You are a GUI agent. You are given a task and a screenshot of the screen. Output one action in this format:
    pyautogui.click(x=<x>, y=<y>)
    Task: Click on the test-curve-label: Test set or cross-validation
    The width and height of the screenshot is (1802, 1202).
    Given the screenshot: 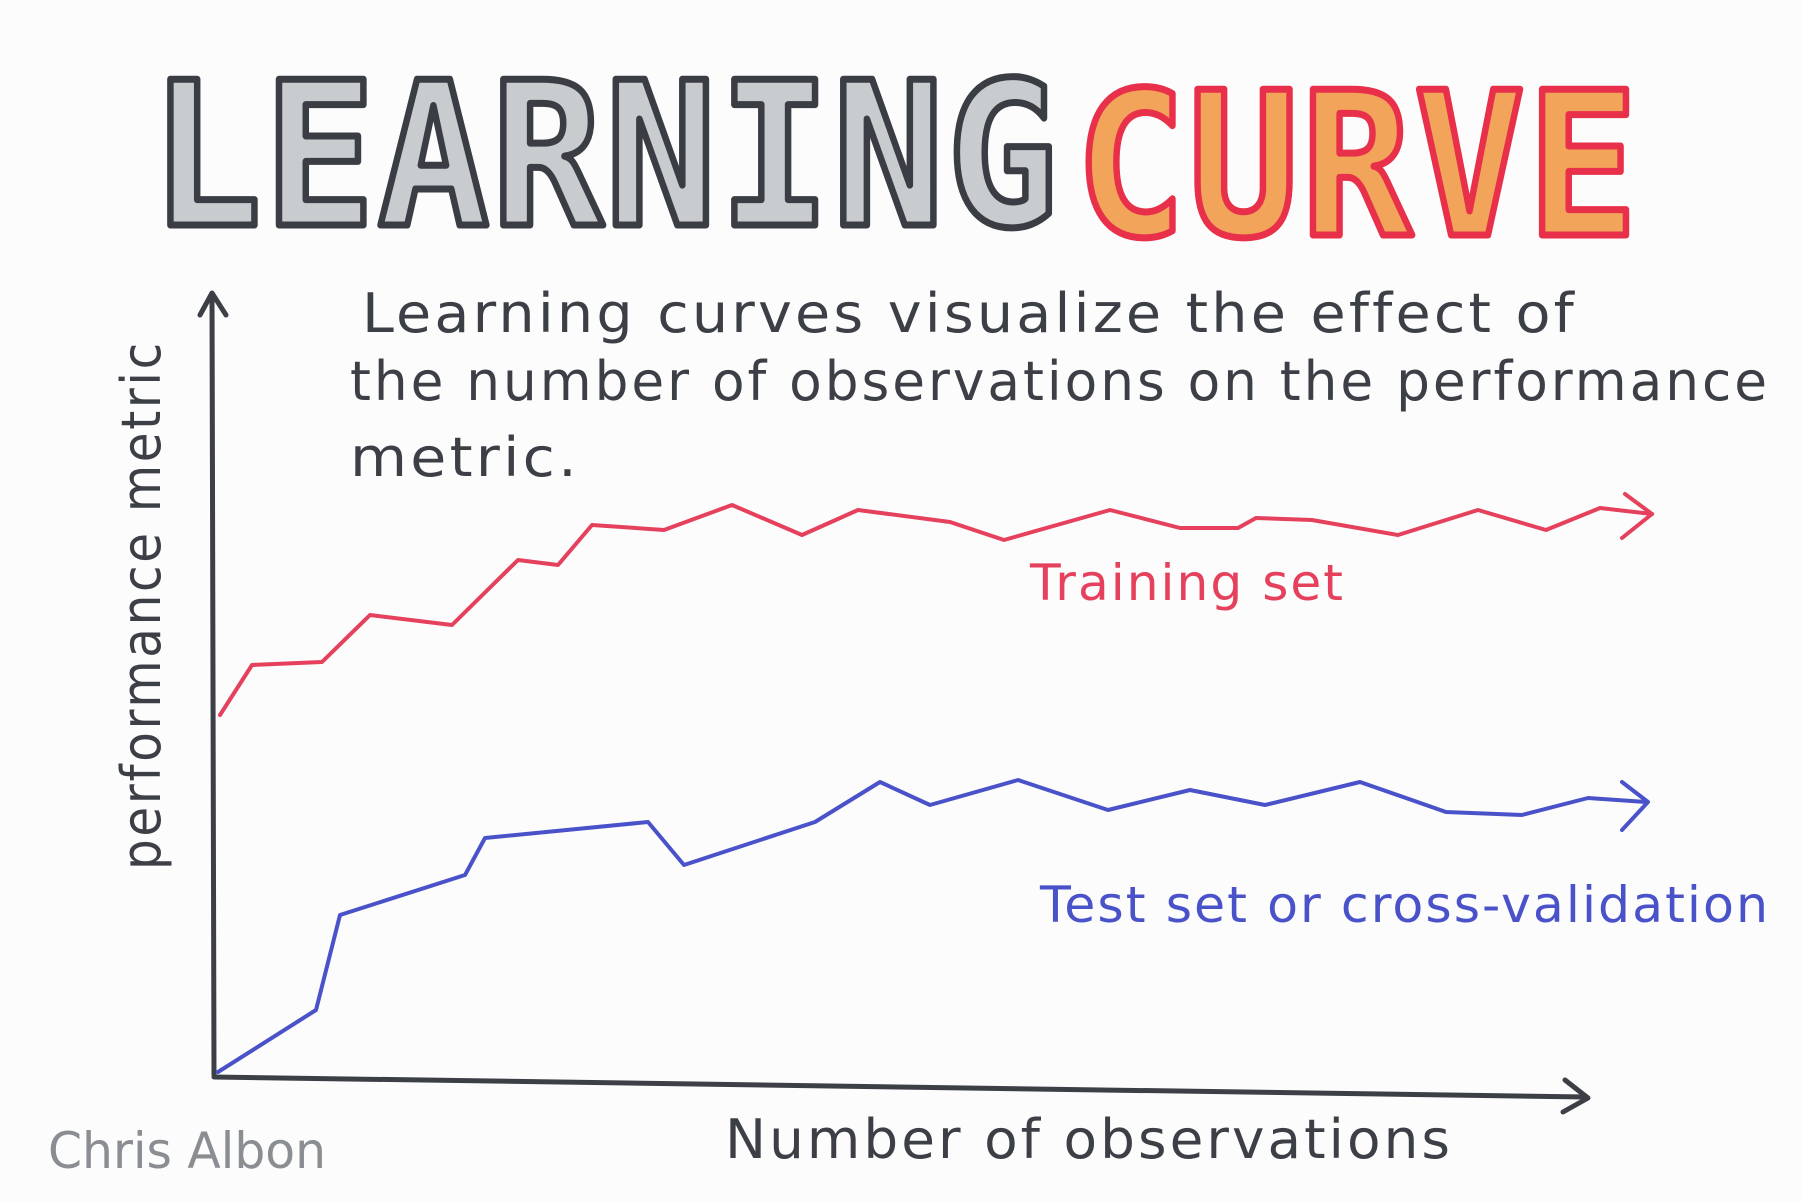 What is the action you would take?
    pyautogui.click(x=1404, y=905)
    